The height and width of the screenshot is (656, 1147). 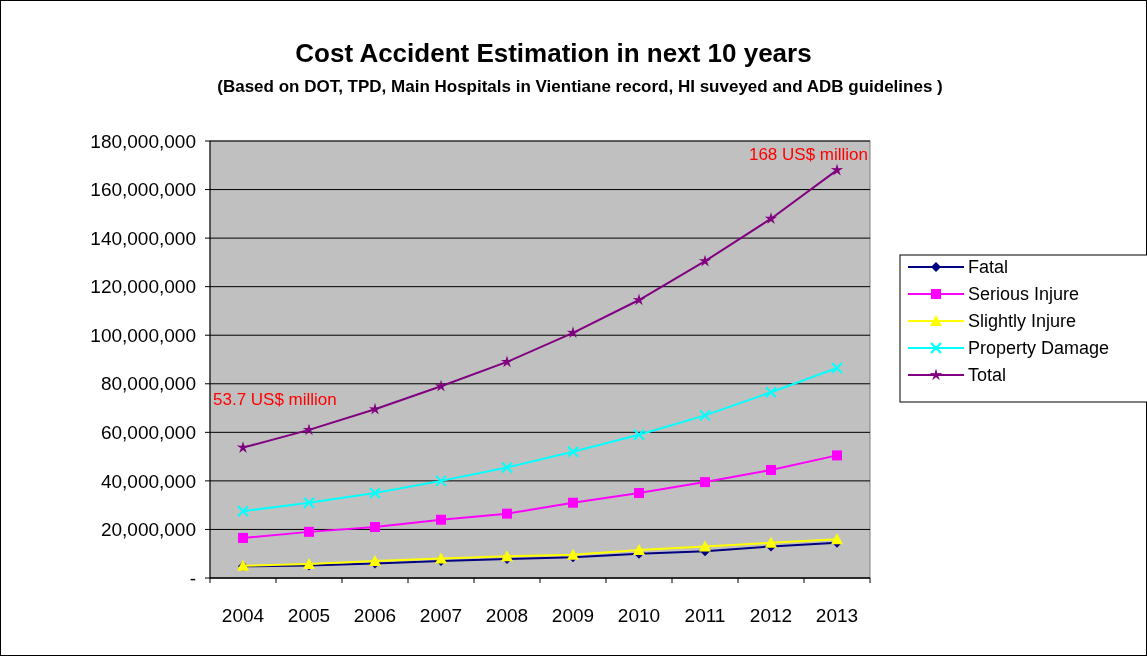 I want to click on annotation: 53.7 US$ million, so click(x=275, y=399).